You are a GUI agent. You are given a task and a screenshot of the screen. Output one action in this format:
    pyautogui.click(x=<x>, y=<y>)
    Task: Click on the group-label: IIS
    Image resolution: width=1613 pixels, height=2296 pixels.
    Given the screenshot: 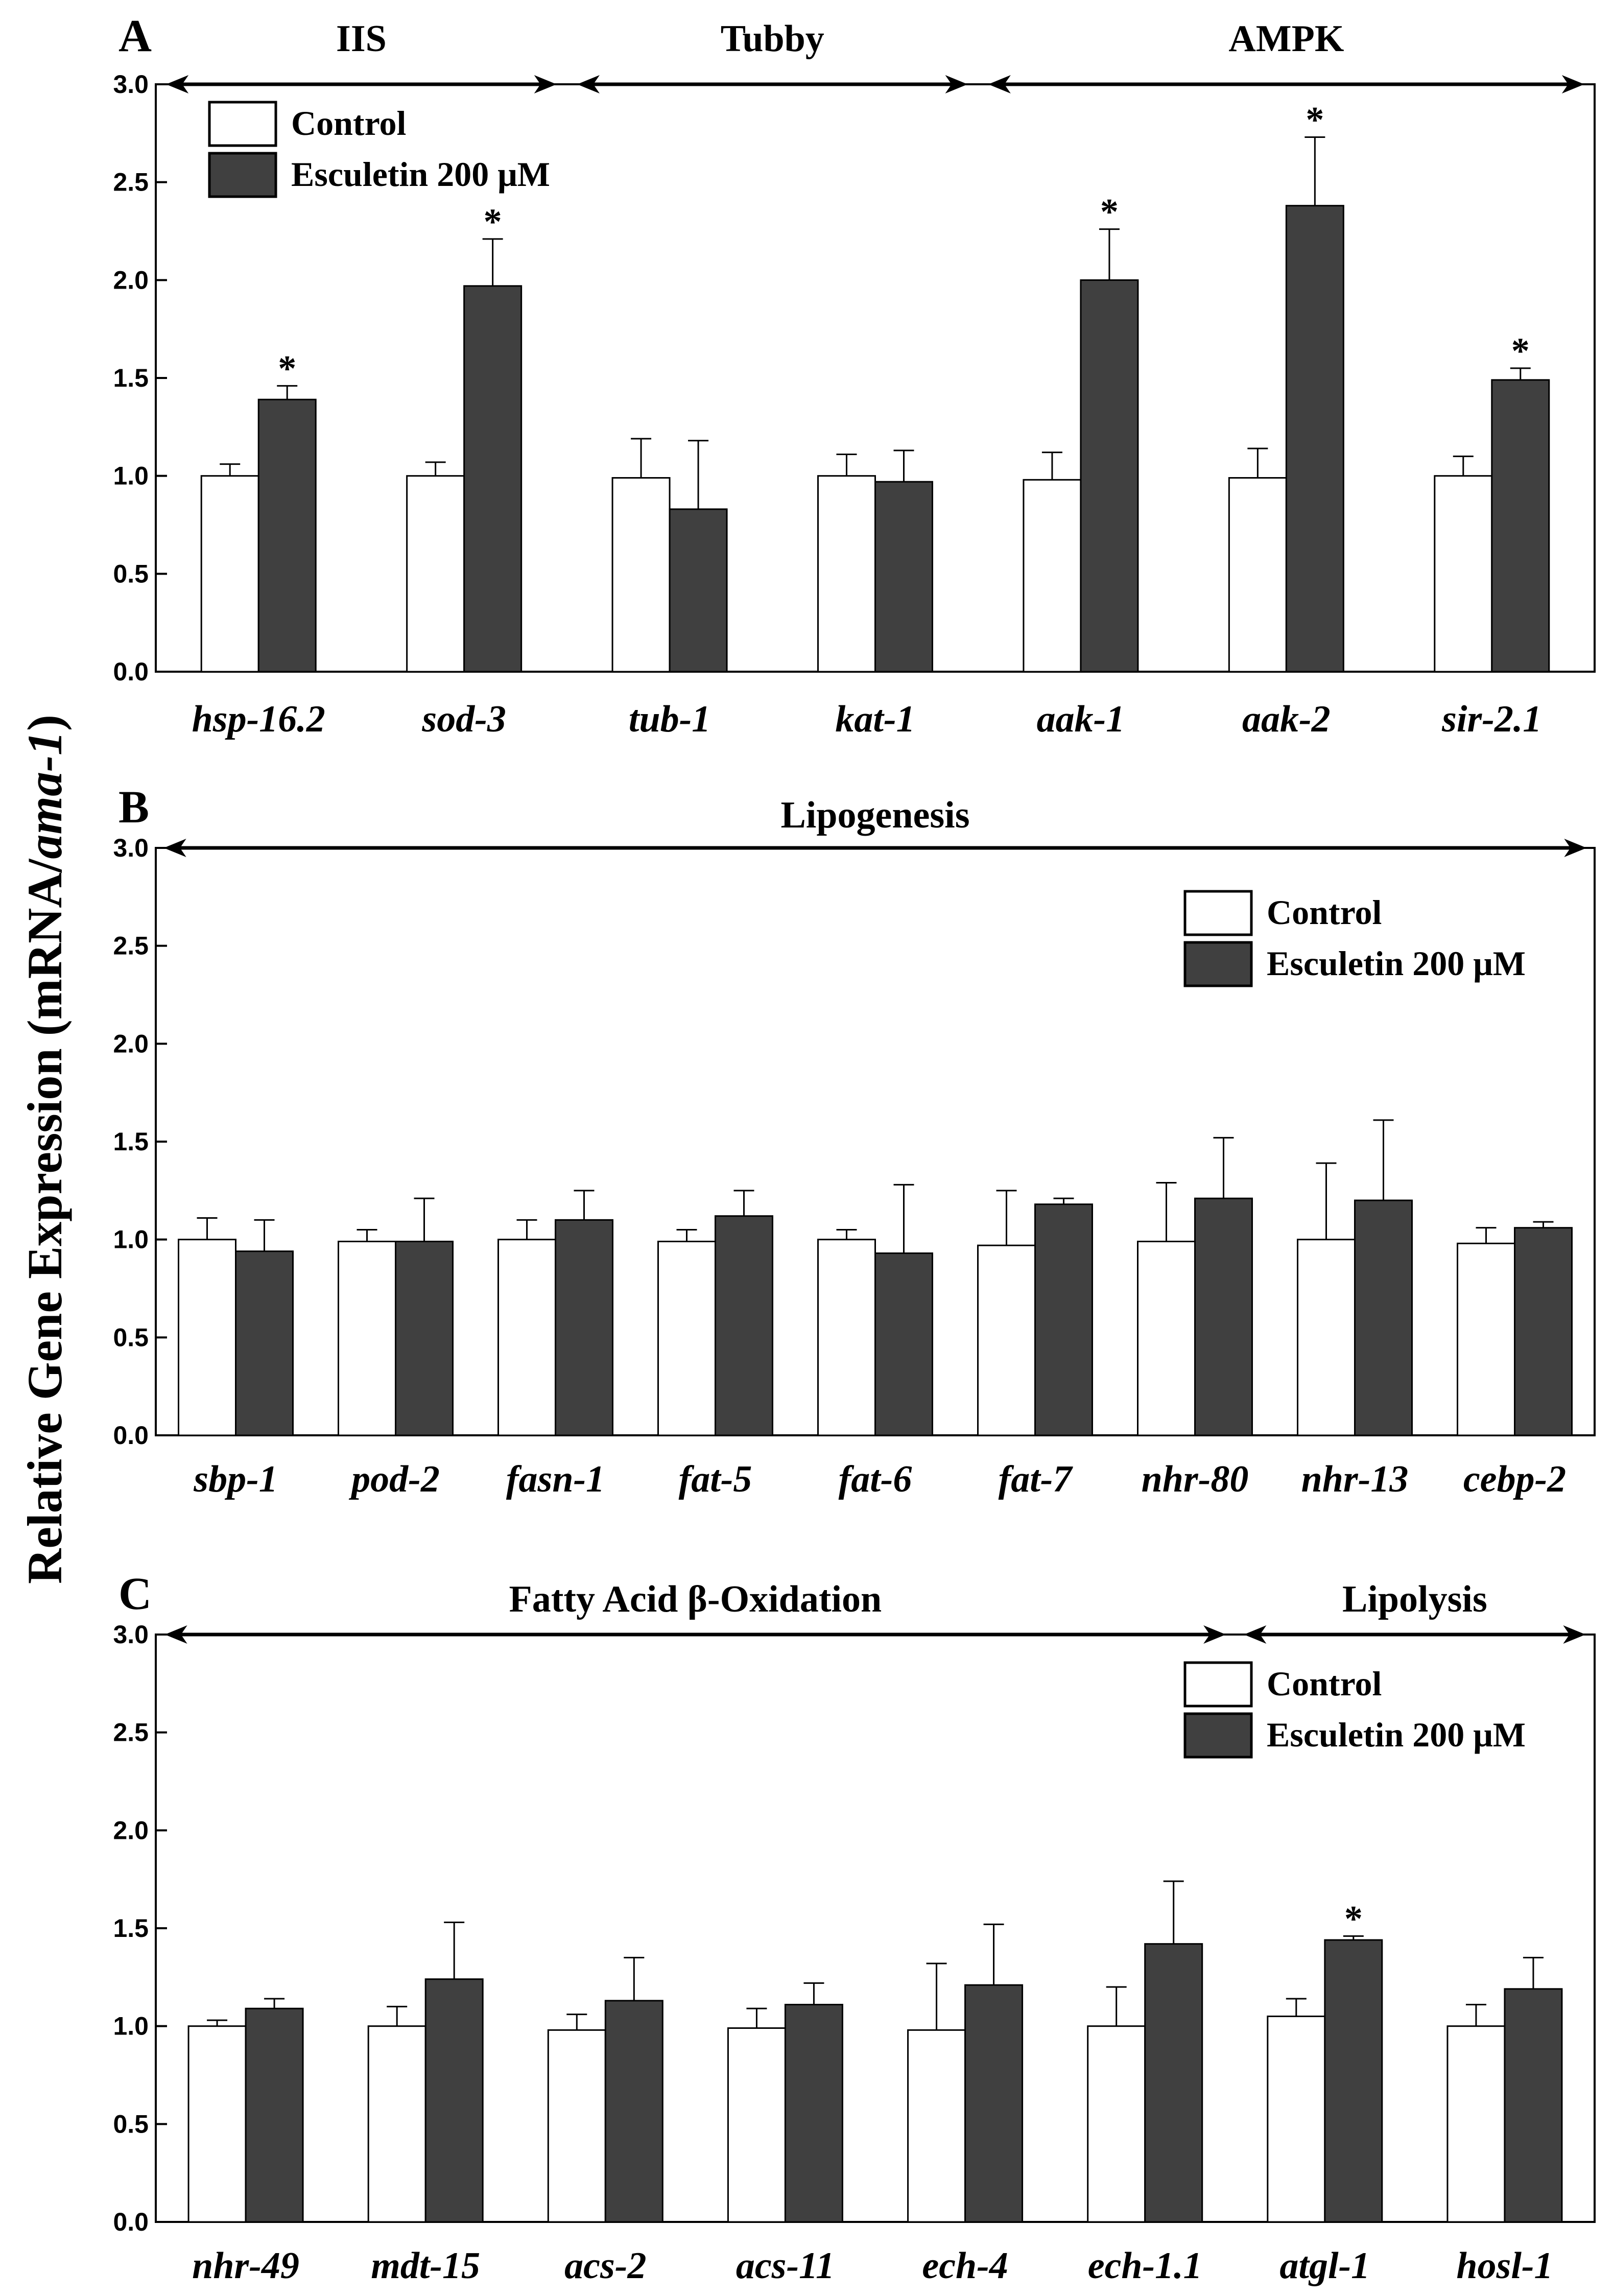 What is the action you would take?
    pyautogui.click(x=361, y=39)
    